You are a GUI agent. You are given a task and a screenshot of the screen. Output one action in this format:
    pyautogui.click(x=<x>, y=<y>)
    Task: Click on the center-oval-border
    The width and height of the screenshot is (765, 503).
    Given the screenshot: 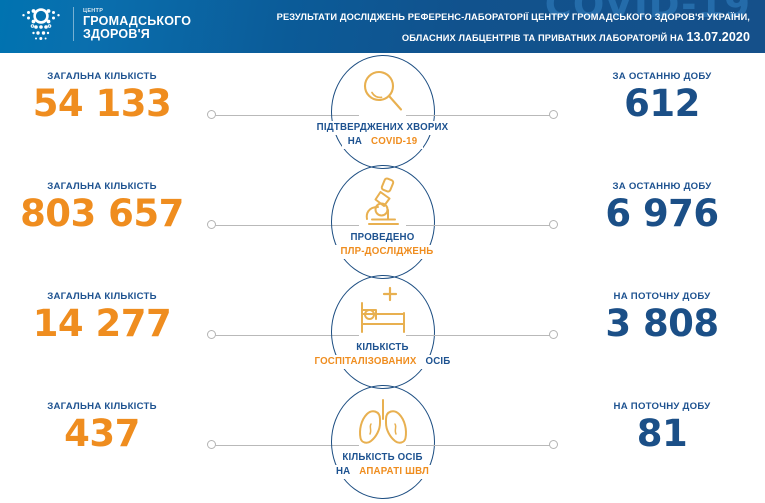 What is the action you would take?
    pyautogui.click(x=382, y=442)
    